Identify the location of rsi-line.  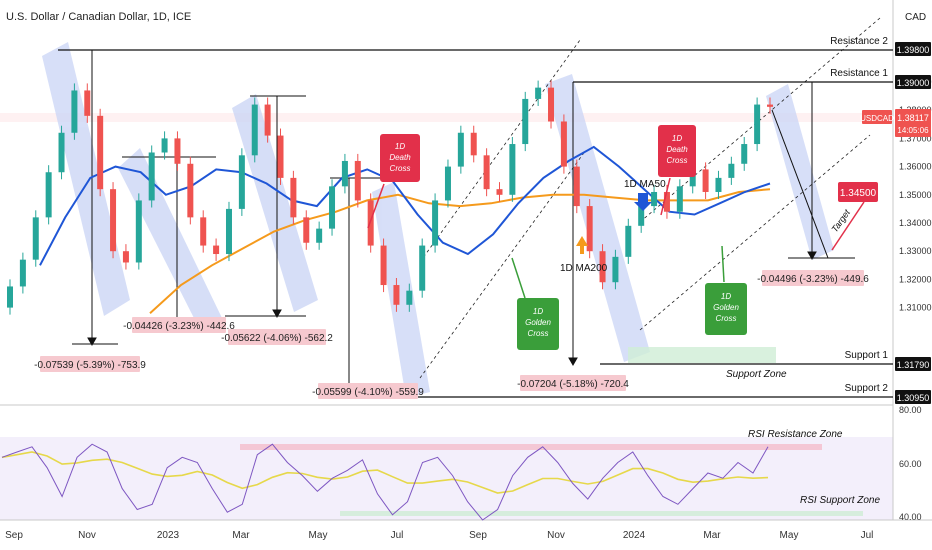
(385, 482).